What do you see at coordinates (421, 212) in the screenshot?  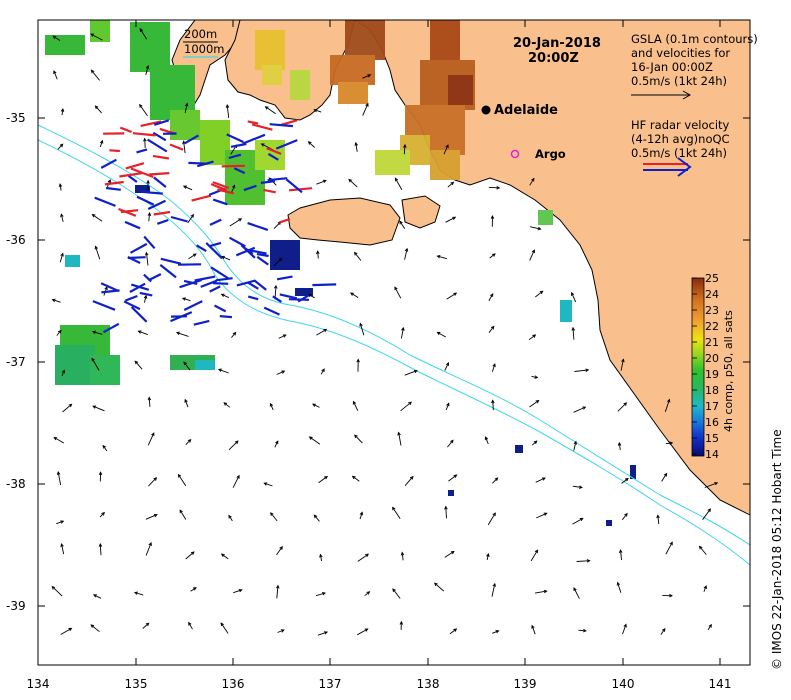 I see `land-fleurieu` at bounding box center [421, 212].